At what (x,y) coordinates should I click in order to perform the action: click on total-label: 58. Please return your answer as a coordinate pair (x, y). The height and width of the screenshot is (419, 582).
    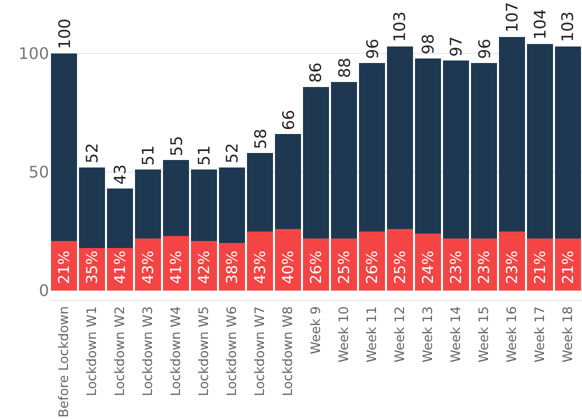
    Looking at the image, I should click on (260, 139).